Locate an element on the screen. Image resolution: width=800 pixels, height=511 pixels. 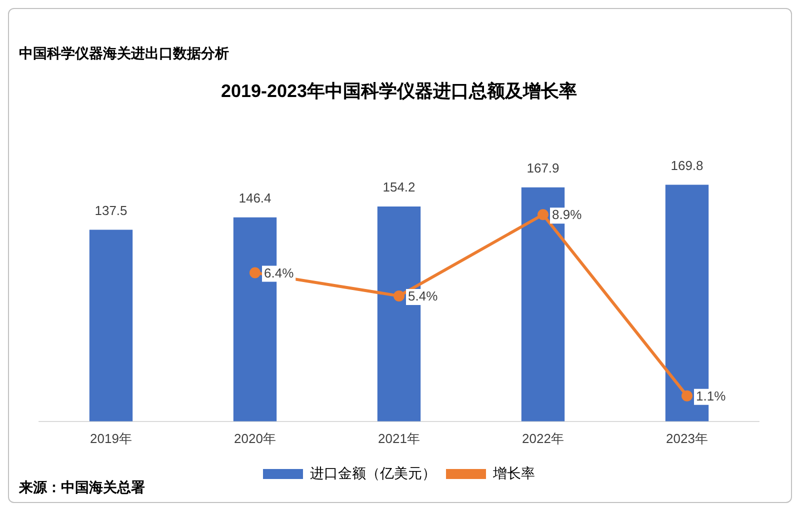
chart-subtitle: 中国科学仪器海关进出口数据分析 is located at coordinates (124, 54).